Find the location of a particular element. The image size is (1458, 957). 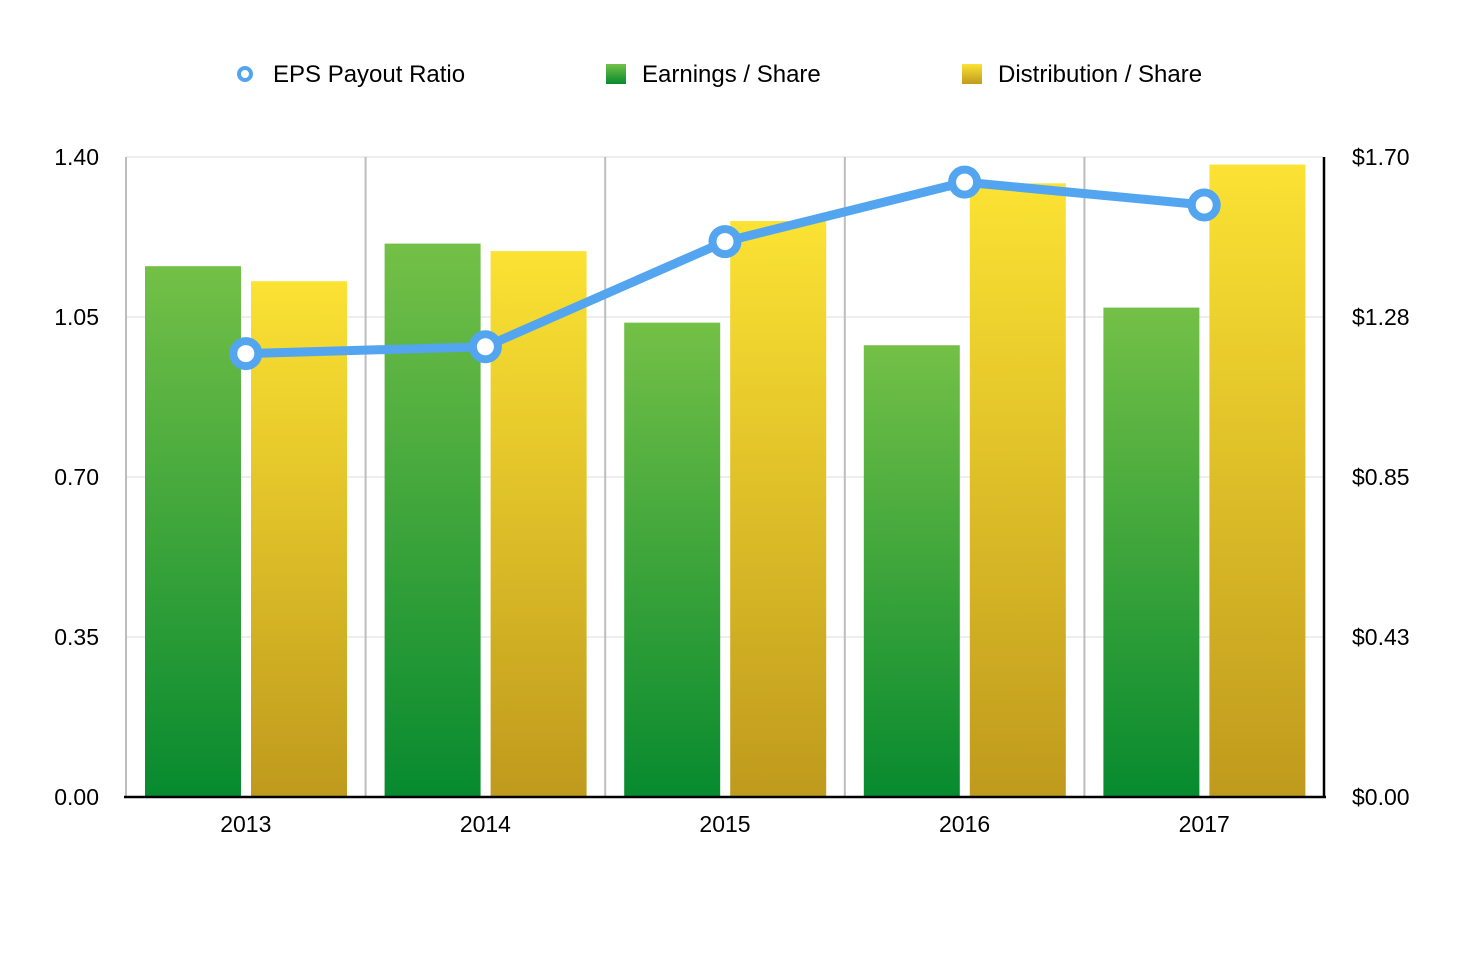

y-right-tick-label: $0.85 is located at coordinates (1381, 477).